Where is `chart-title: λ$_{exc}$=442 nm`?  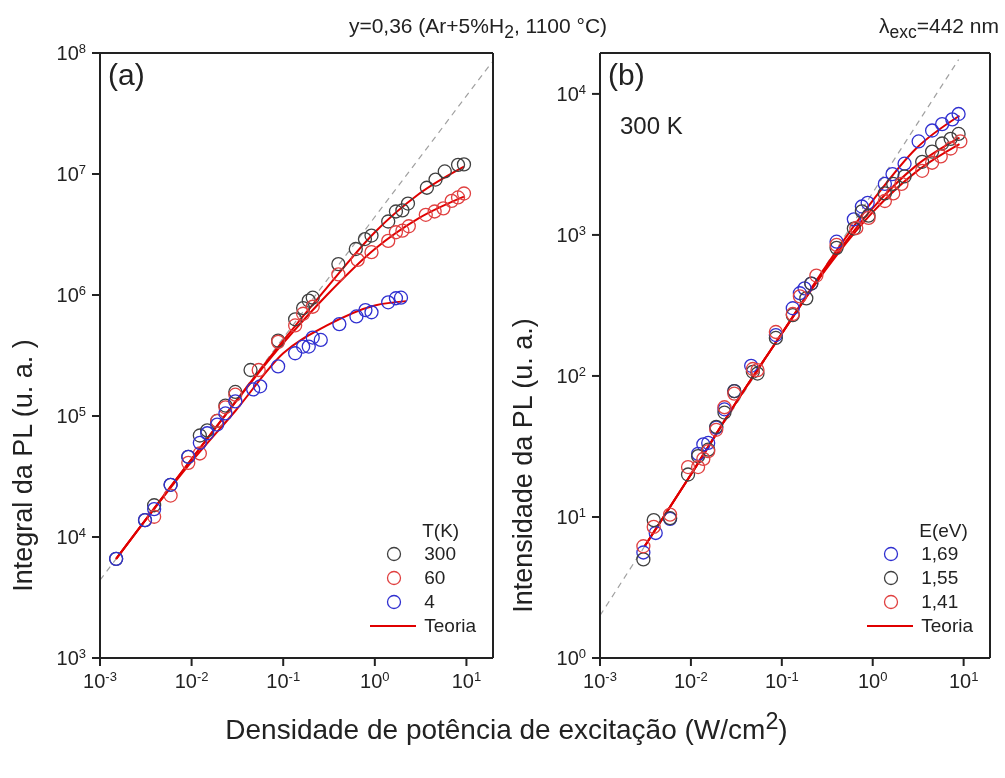
chart-title: λ$_{exc}$=442 nm is located at coordinates (938, 29).